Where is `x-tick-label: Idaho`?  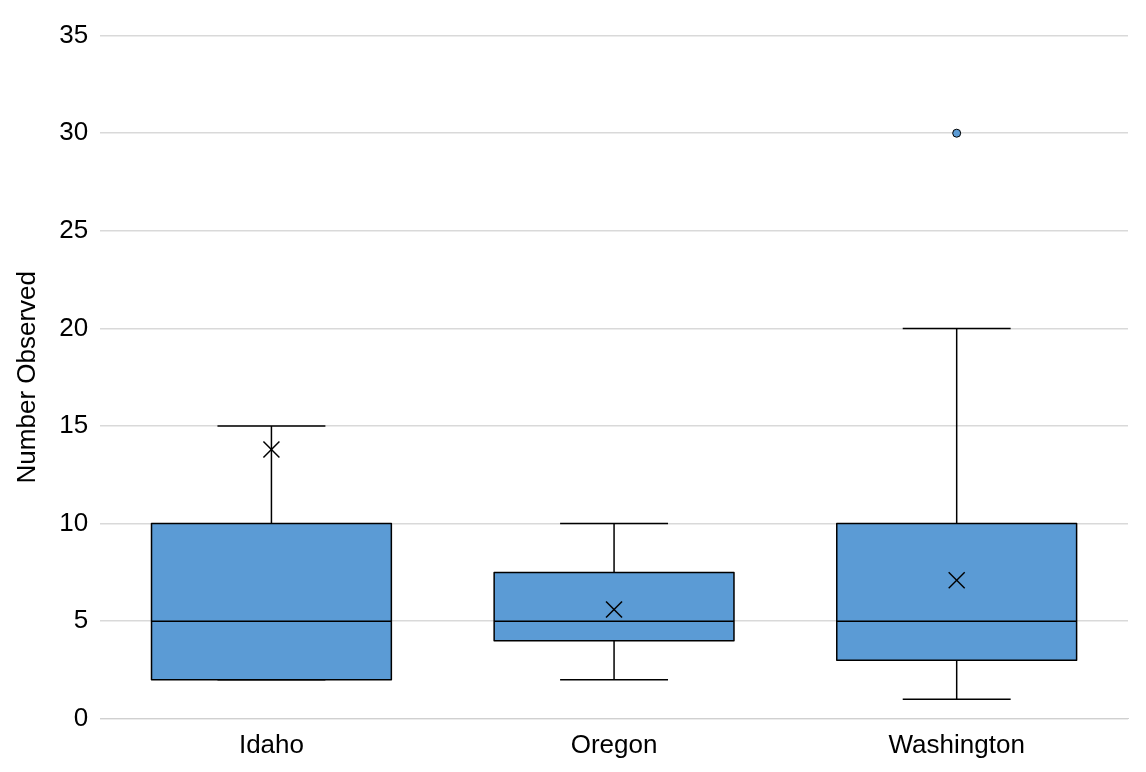
x-tick-label: Idaho is located at coordinates (271, 743).